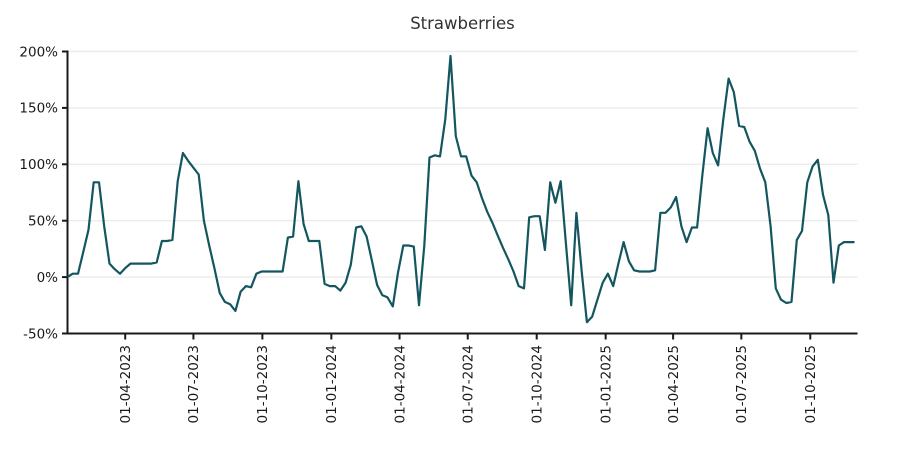 The width and height of the screenshot is (900, 450). What do you see at coordinates (40, 334) in the screenshot?
I see `y-tick-label--50: -50%` at bounding box center [40, 334].